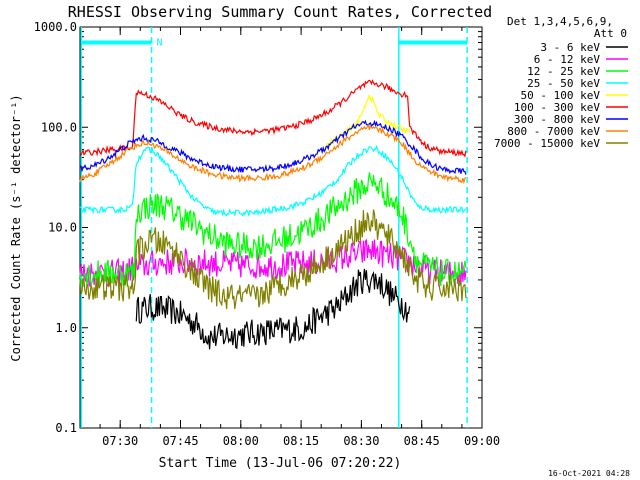 This screenshot has width=640, height=480. I want to click on legend-label: 3 - 6 keV, so click(570, 47).